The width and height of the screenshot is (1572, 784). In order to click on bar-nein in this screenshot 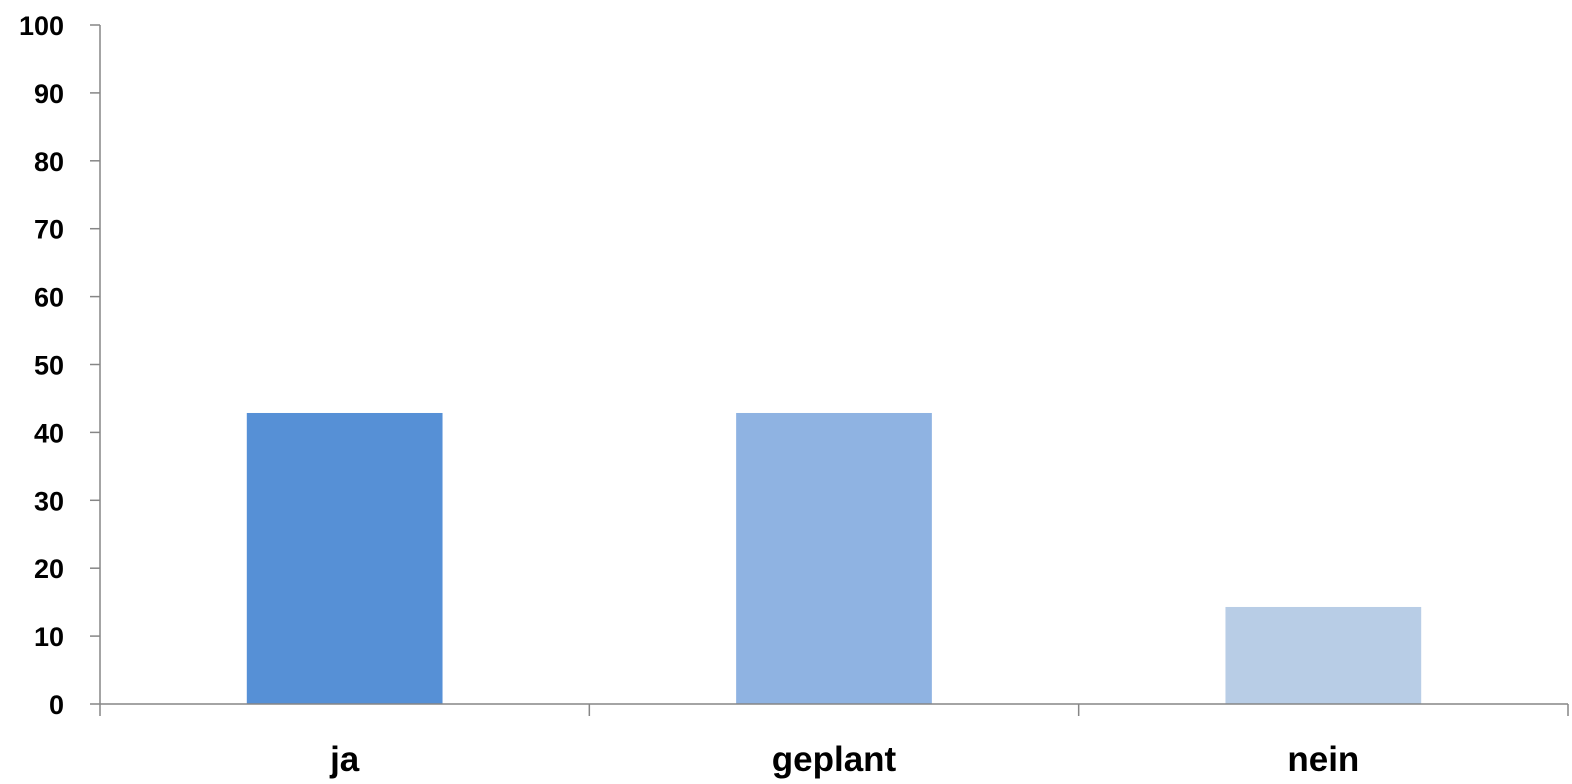, I will do `click(1323, 655)`.